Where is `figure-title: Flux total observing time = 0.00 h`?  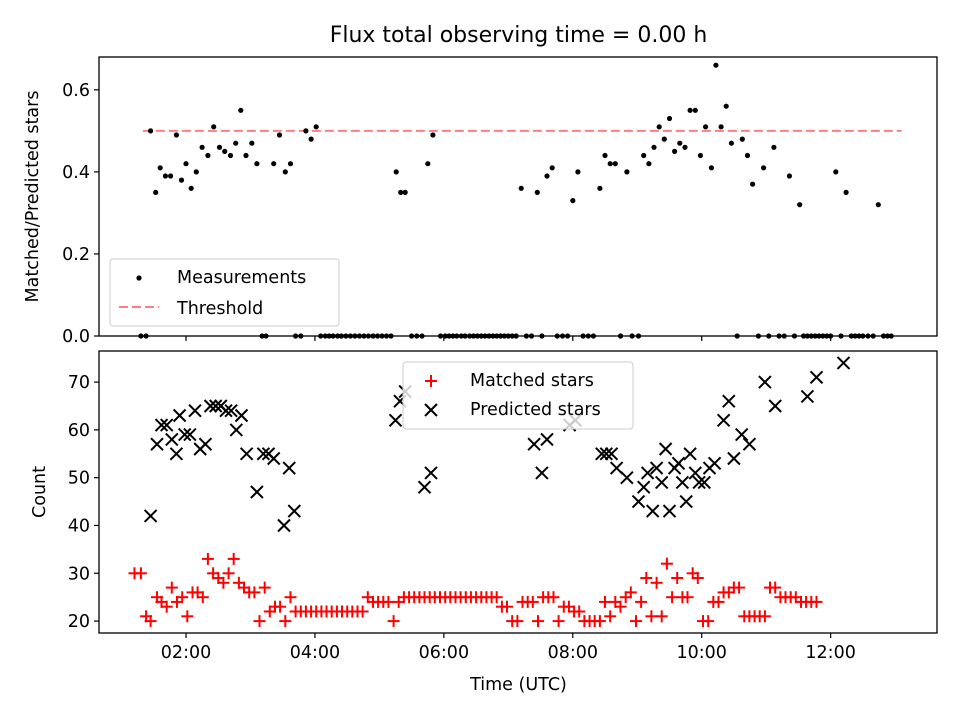
figure-title: Flux total observing time = 0.00 h is located at coordinates (519, 35).